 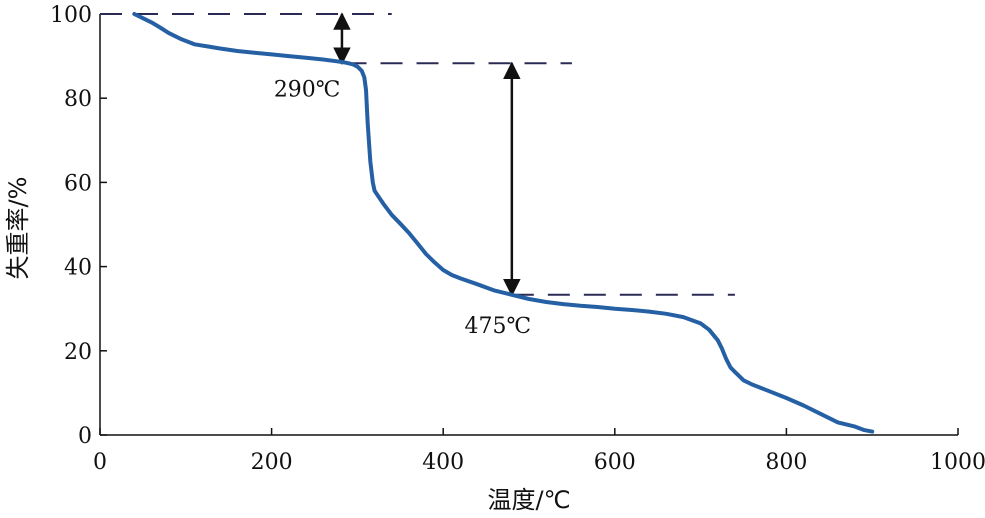 What do you see at coordinates (78, 183) in the screenshot?
I see `y-tick-label: 60` at bounding box center [78, 183].